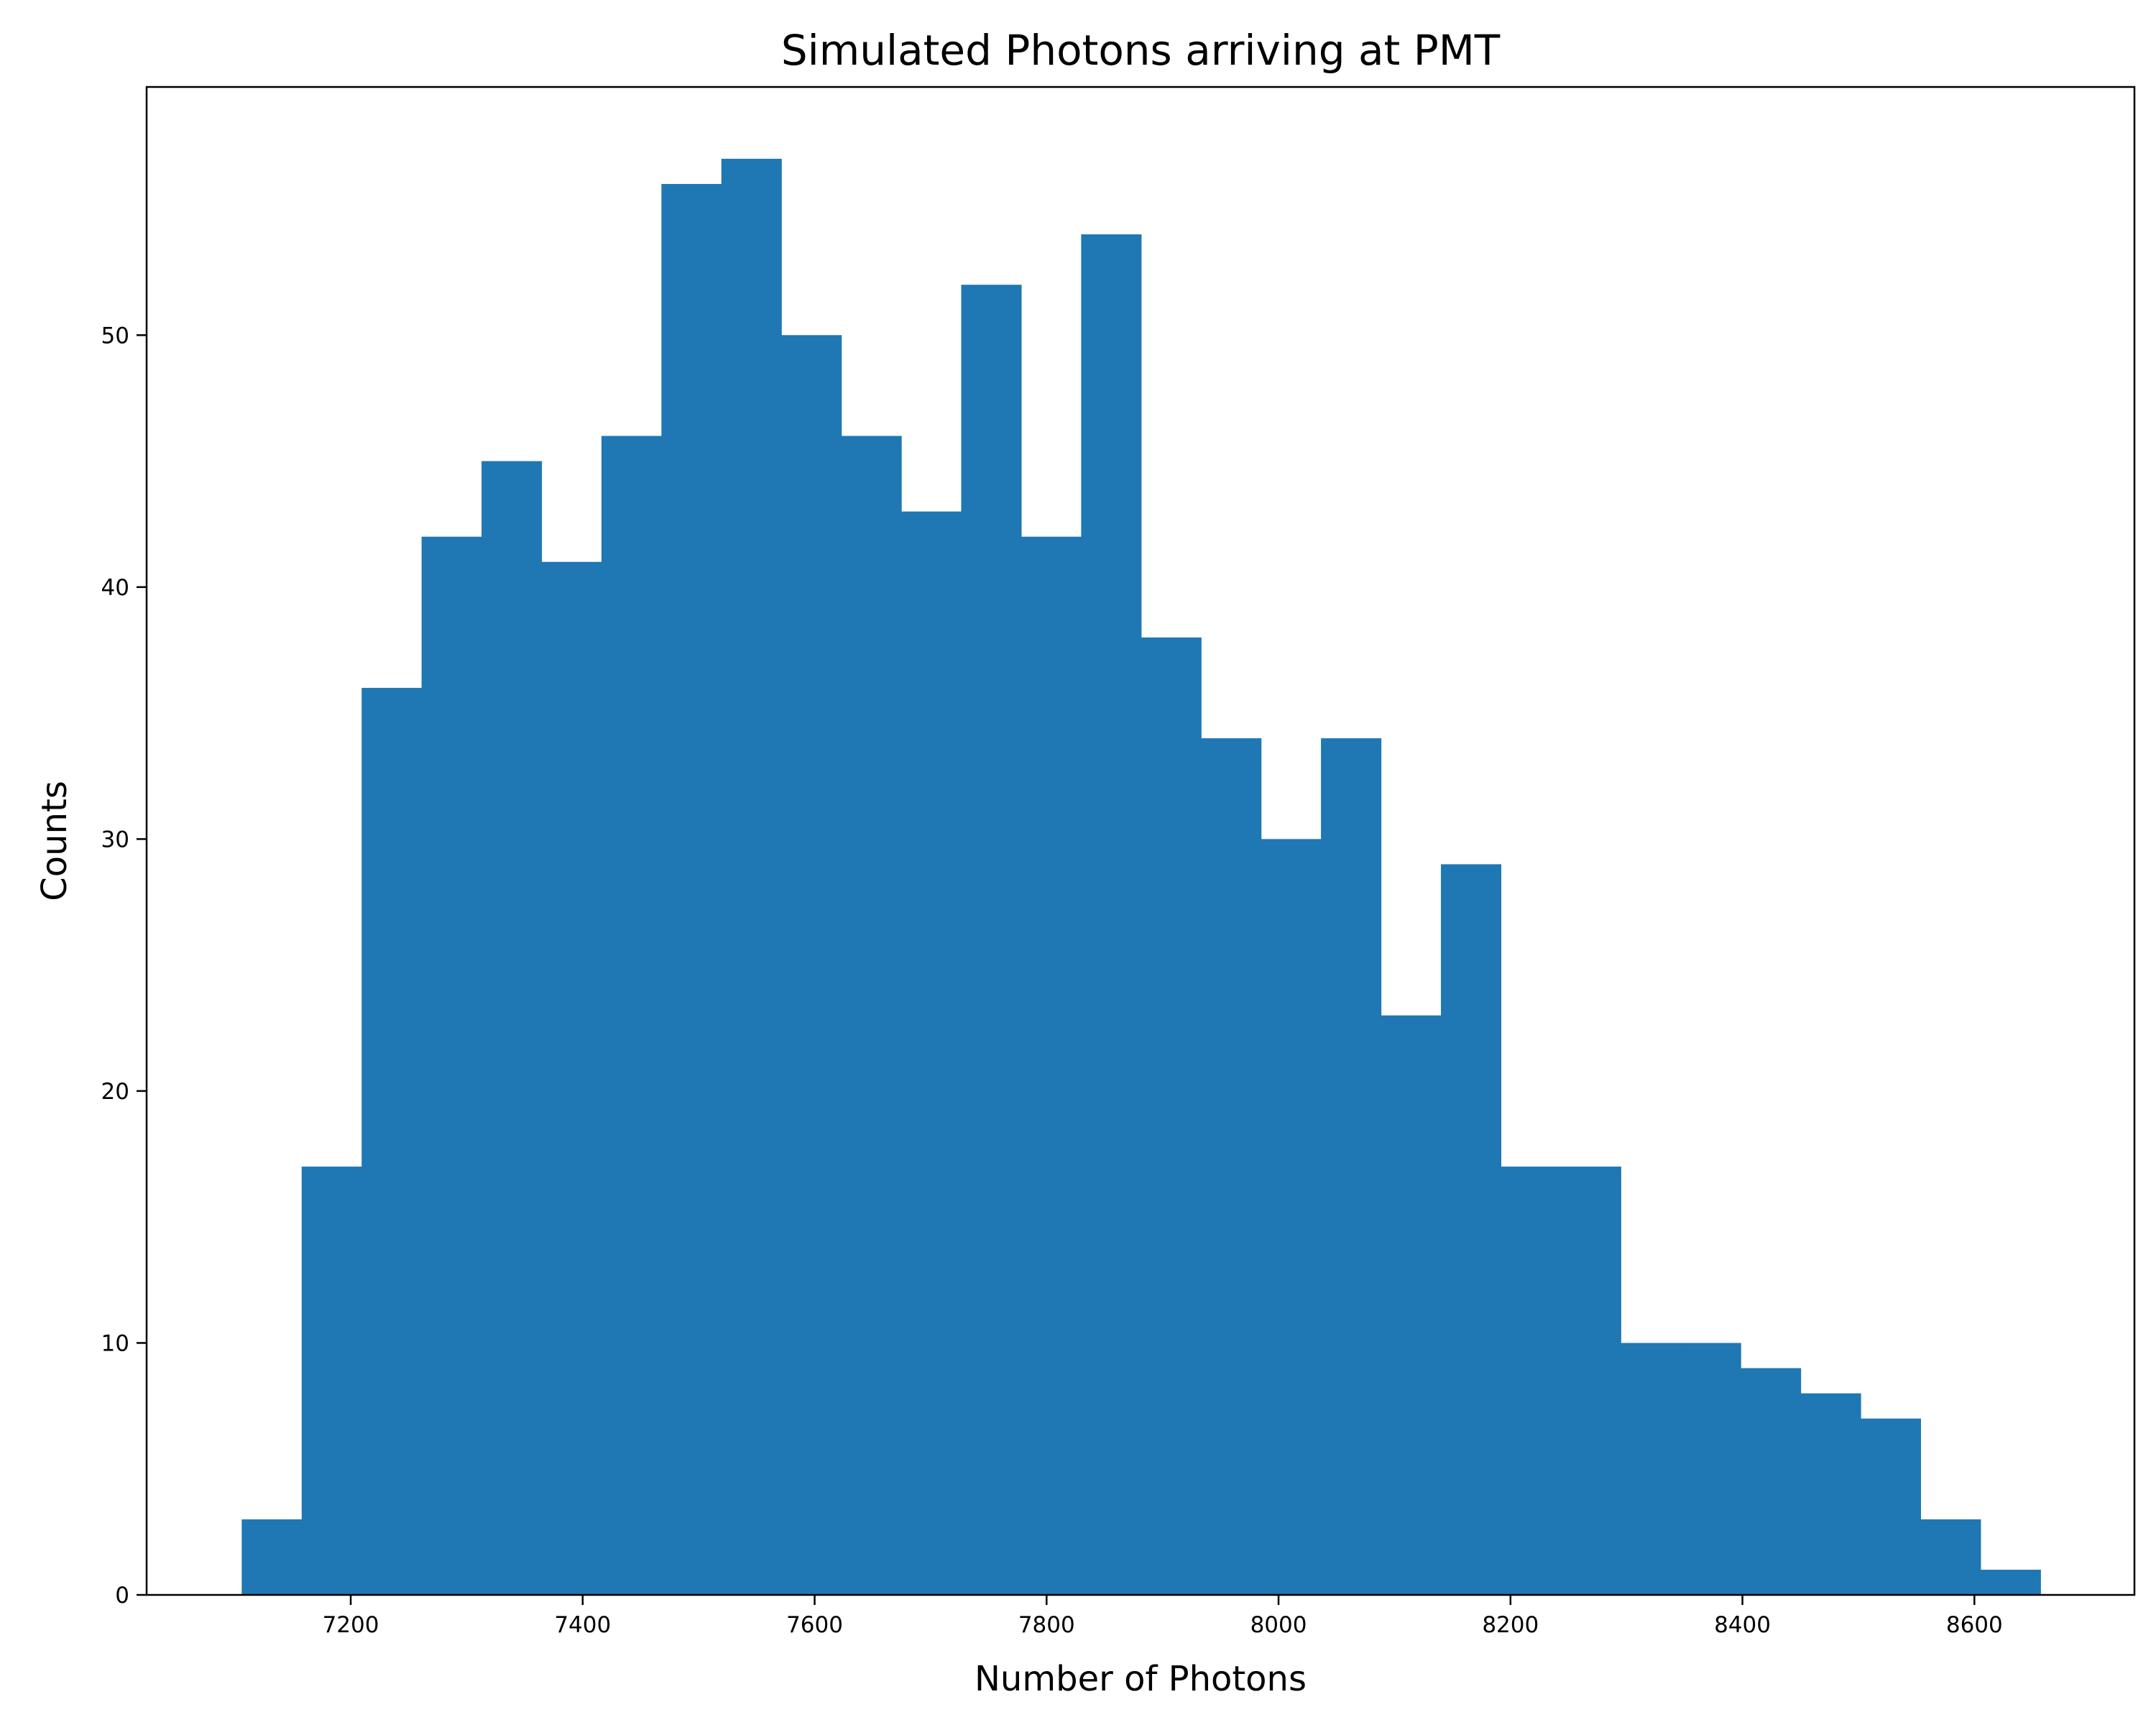  Describe the element at coordinates (1743, 1625) in the screenshot. I see `x-tick-label: 8400` at that location.